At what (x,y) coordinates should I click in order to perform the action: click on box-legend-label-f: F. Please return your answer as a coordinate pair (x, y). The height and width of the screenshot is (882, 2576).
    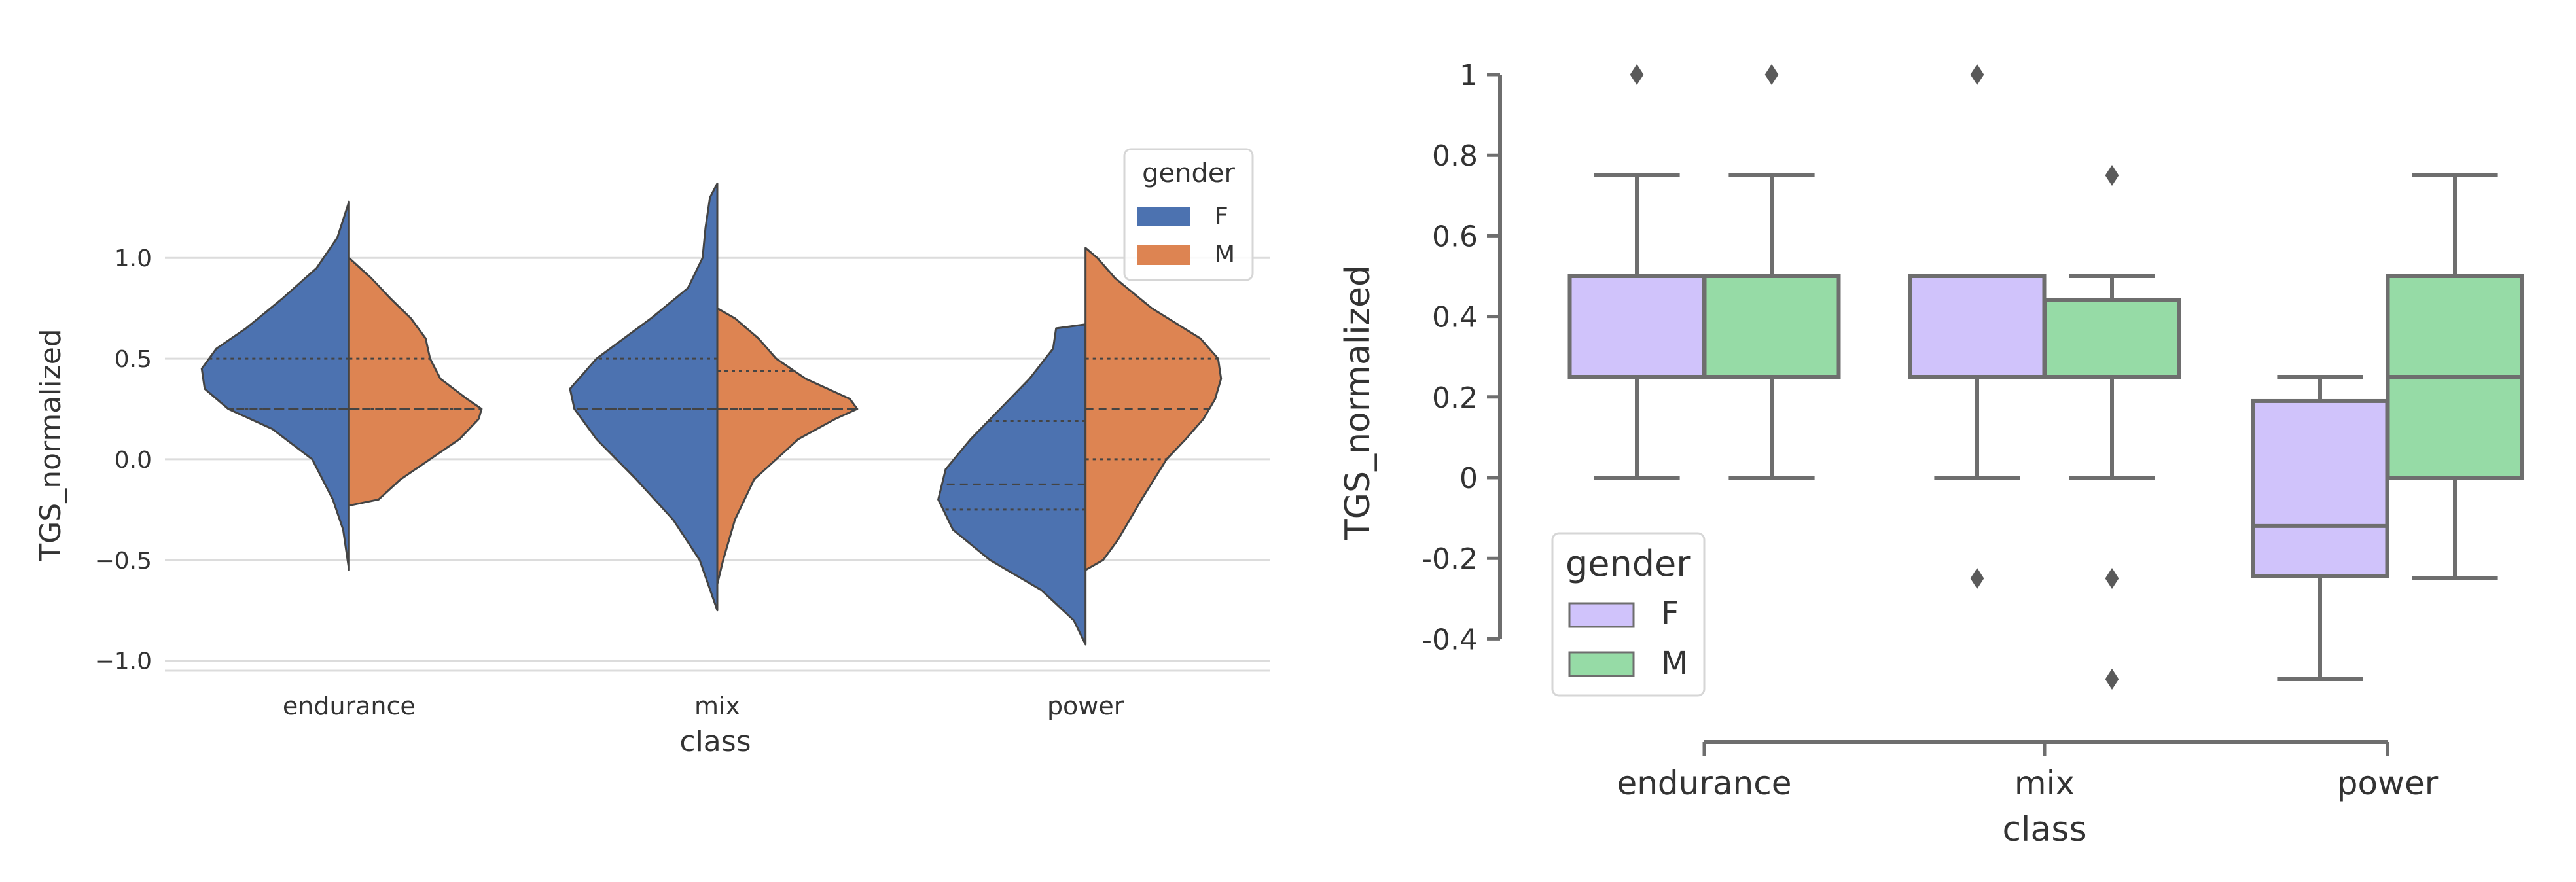
    Looking at the image, I should click on (1670, 613).